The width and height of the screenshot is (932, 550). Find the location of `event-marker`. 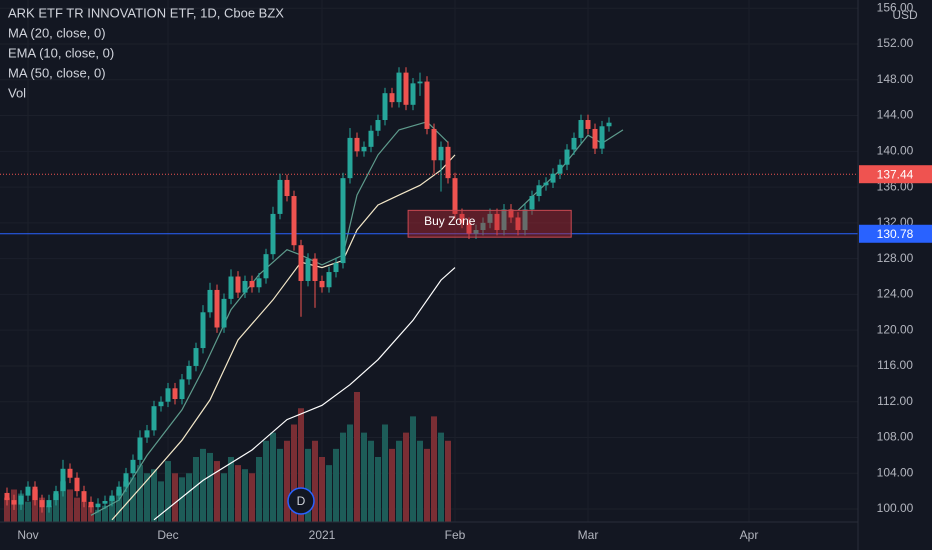

event-marker is located at coordinates (301, 501).